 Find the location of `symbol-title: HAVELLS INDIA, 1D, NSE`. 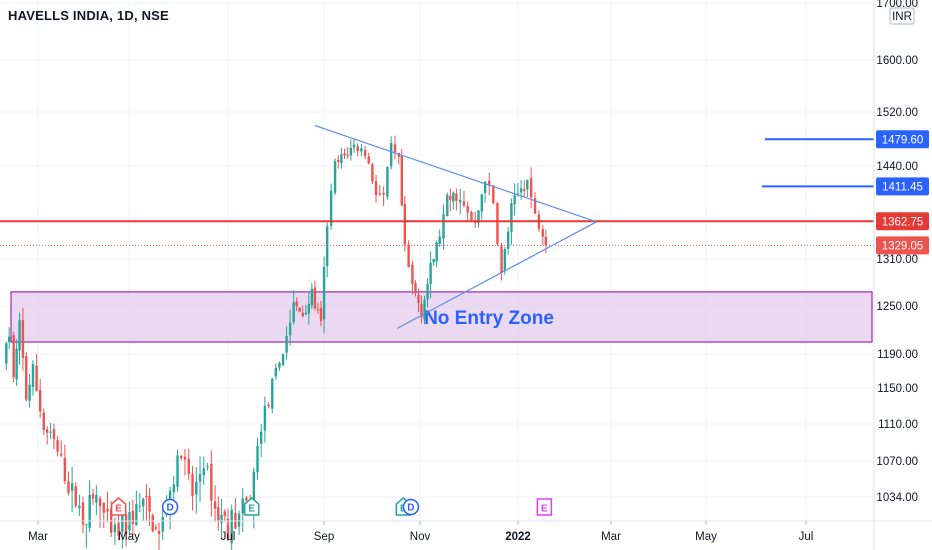

symbol-title: HAVELLS INDIA, 1D, NSE is located at coordinates (88, 15).